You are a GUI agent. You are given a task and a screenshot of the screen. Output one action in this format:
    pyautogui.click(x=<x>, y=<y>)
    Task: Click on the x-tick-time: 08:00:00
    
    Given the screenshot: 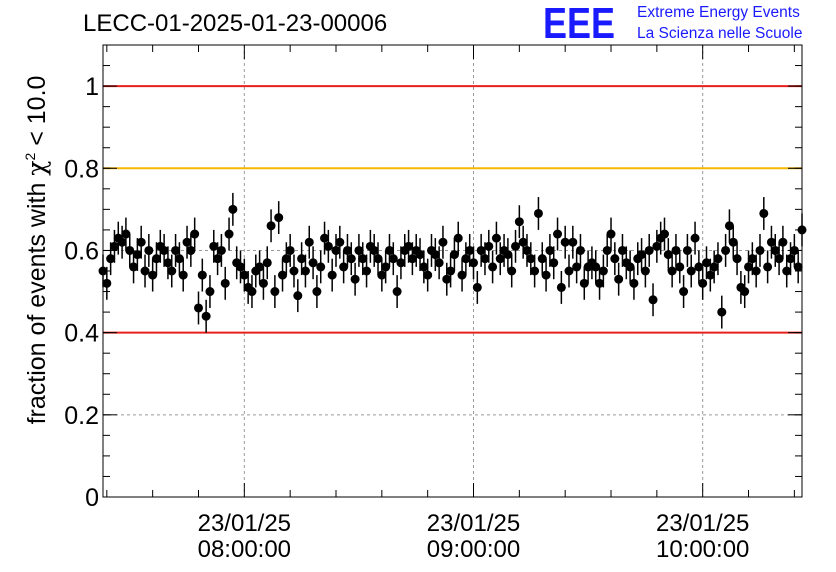 What is the action you would take?
    pyautogui.click(x=244, y=549)
    